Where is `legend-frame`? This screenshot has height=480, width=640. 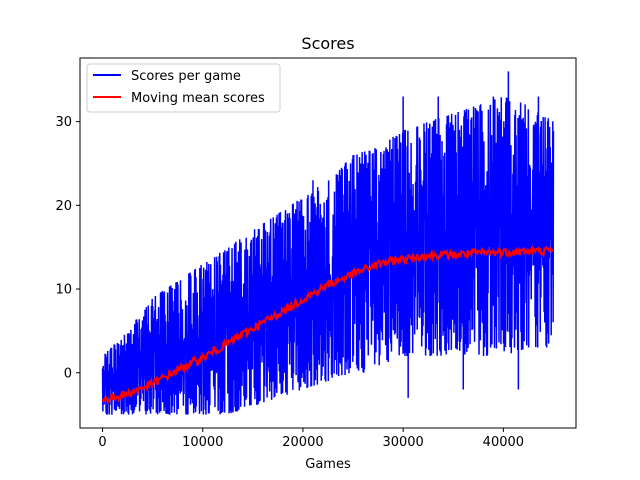 legend-frame is located at coordinates (183, 88).